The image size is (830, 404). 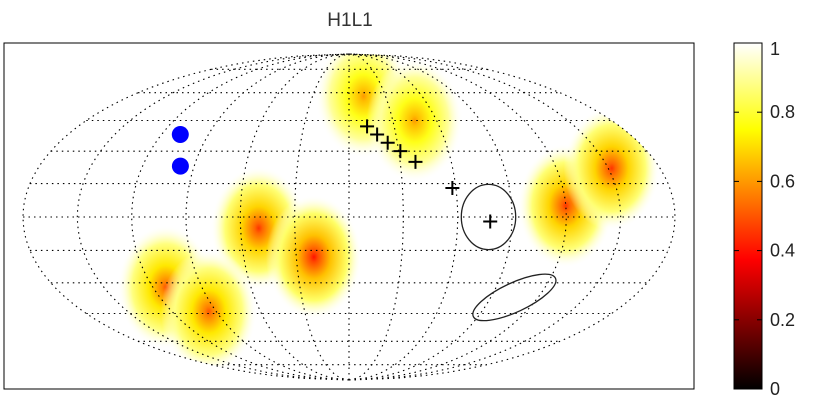 What do you see at coordinates (782, 181) in the screenshot?
I see `colorbar-tick-label: 0.6` at bounding box center [782, 181].